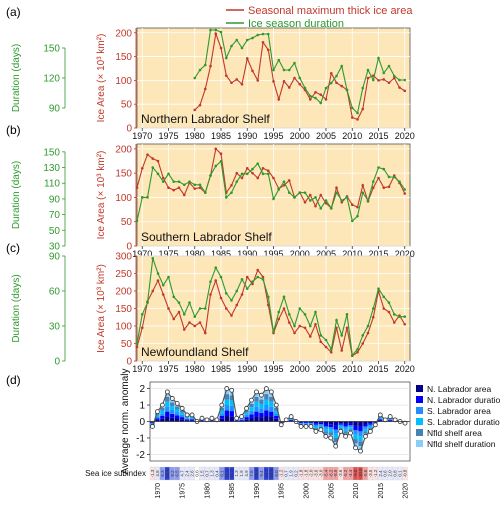 The width and height of the screenshot is (500, 515). I want to click on duration-tick-label: 150, so click(51, 49).